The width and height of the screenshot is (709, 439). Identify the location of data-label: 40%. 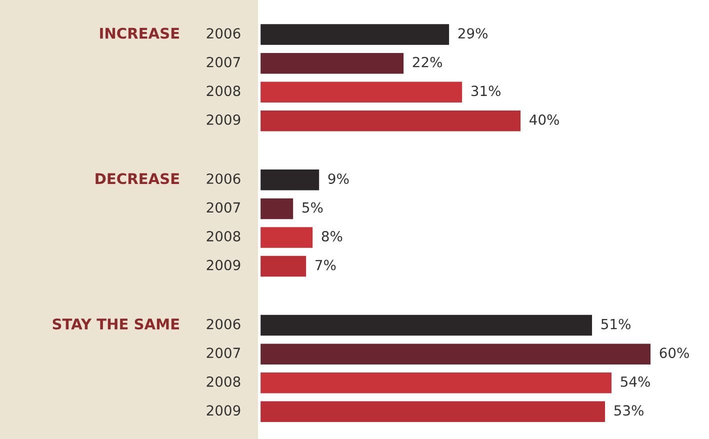
(544, 119).